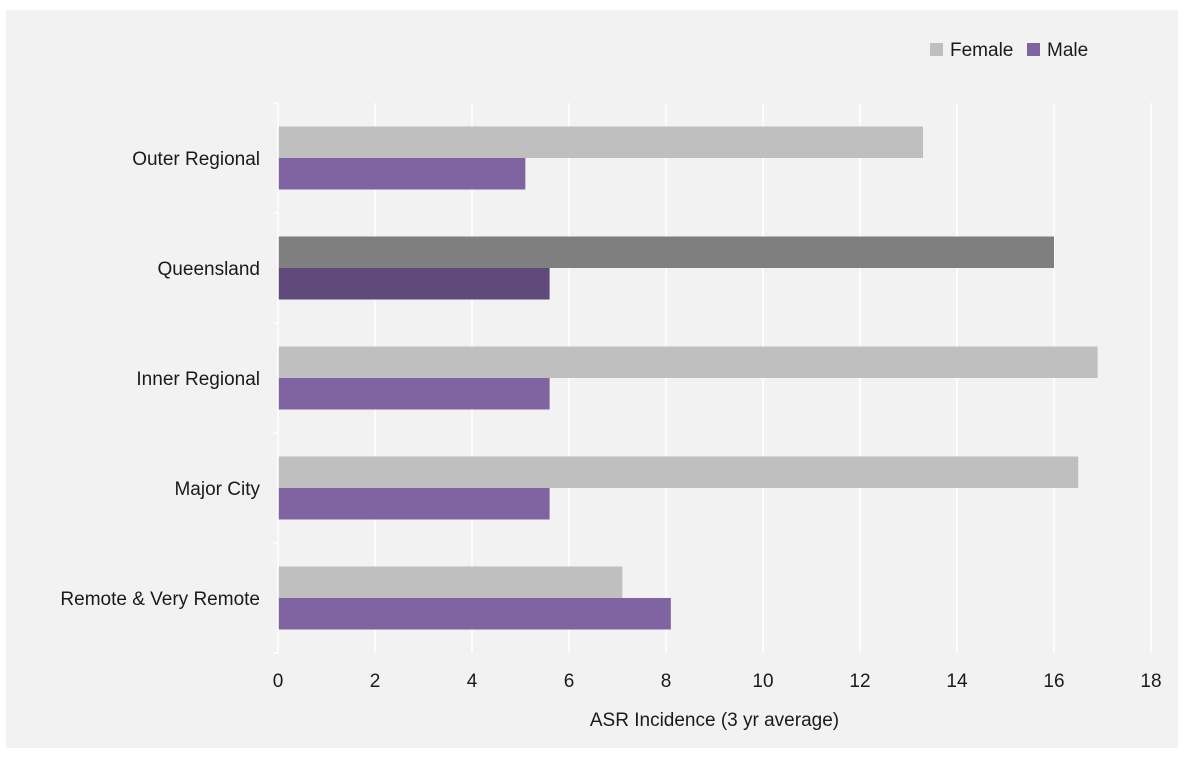  I want to click on x-tick-label: 4, so click(472, 681).